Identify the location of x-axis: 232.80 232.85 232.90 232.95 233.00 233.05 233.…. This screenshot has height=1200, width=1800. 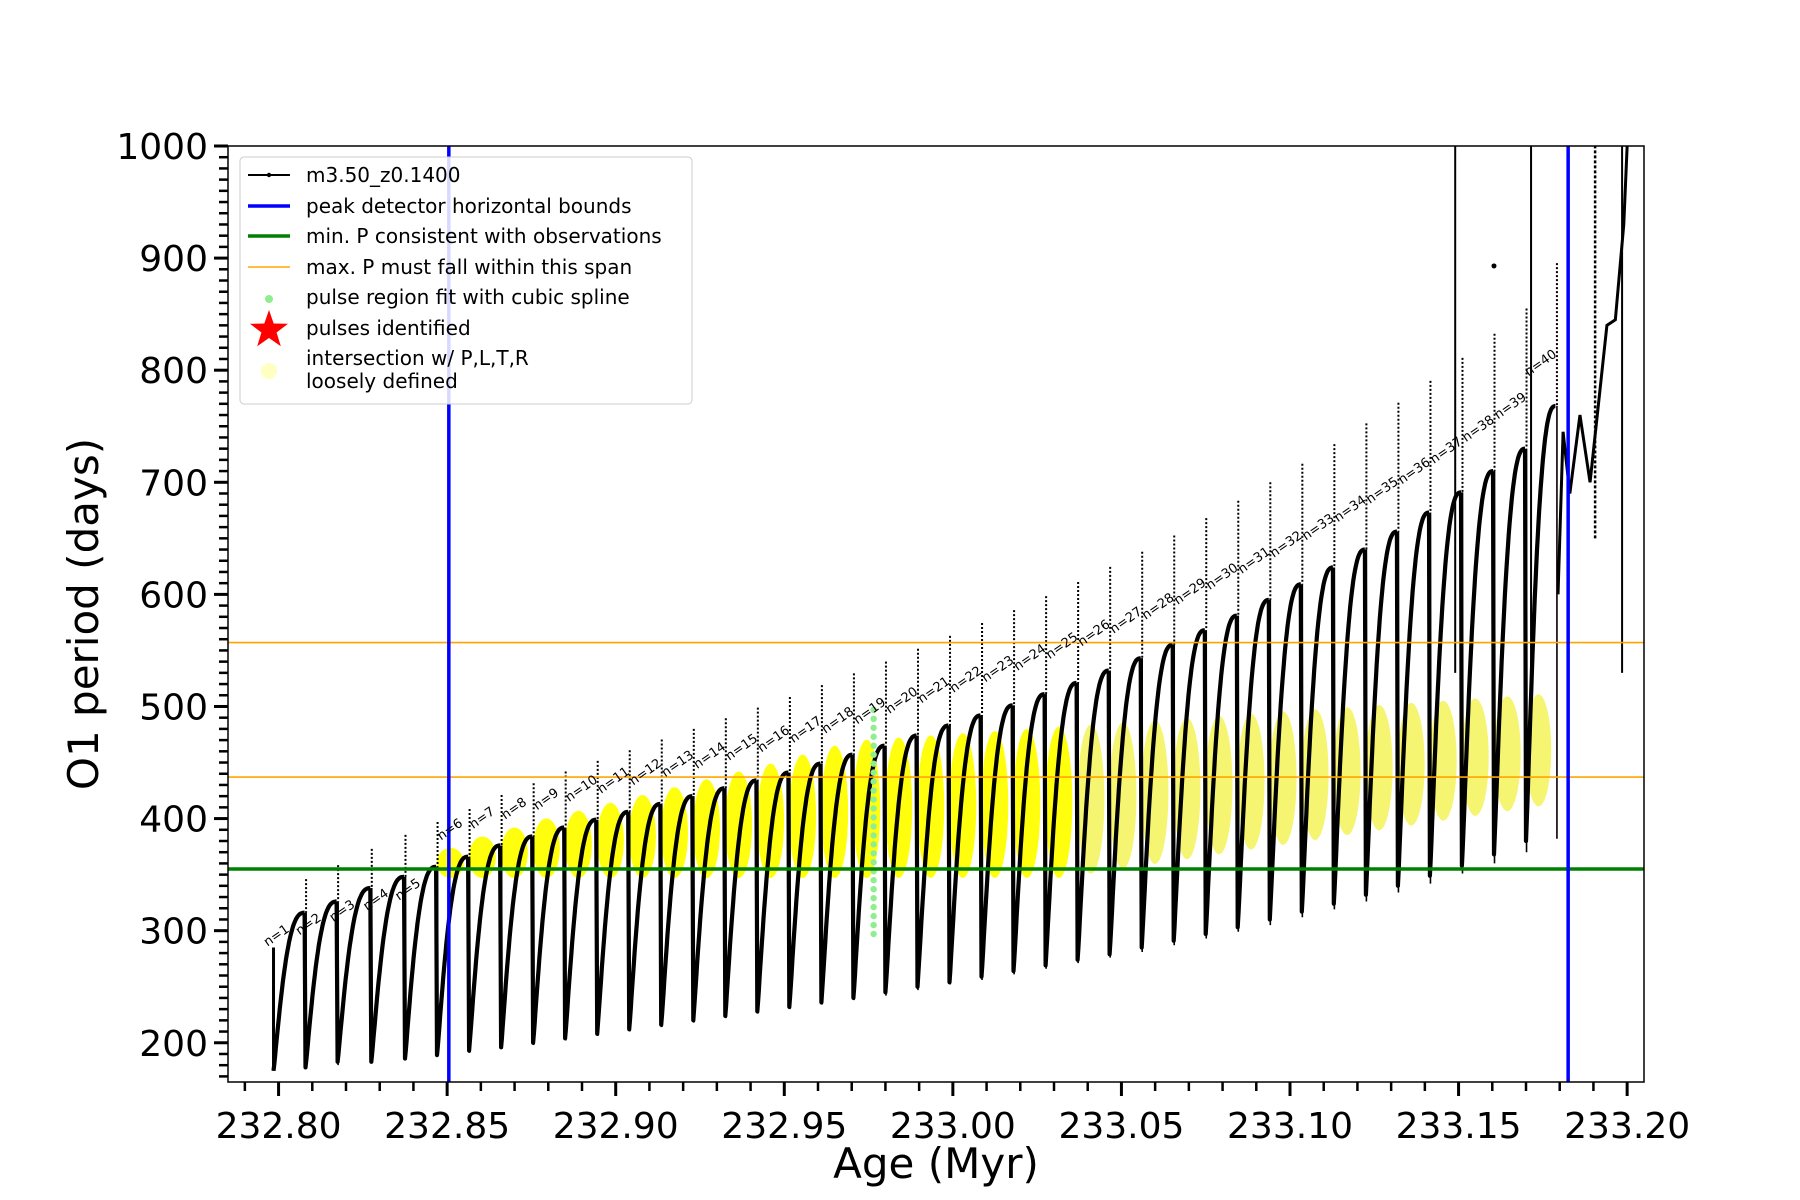
(953, 1114).